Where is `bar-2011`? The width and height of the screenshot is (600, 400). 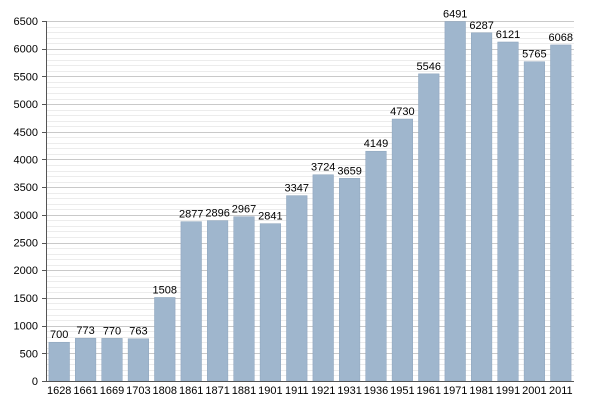 bar-2011 is located at coordinates (561, 213).